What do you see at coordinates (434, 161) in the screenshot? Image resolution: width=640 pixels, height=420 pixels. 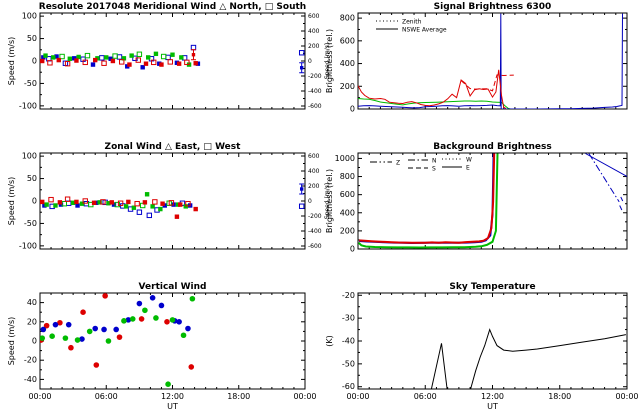 I see `legend-label: N` at bounding box center [434, 161].